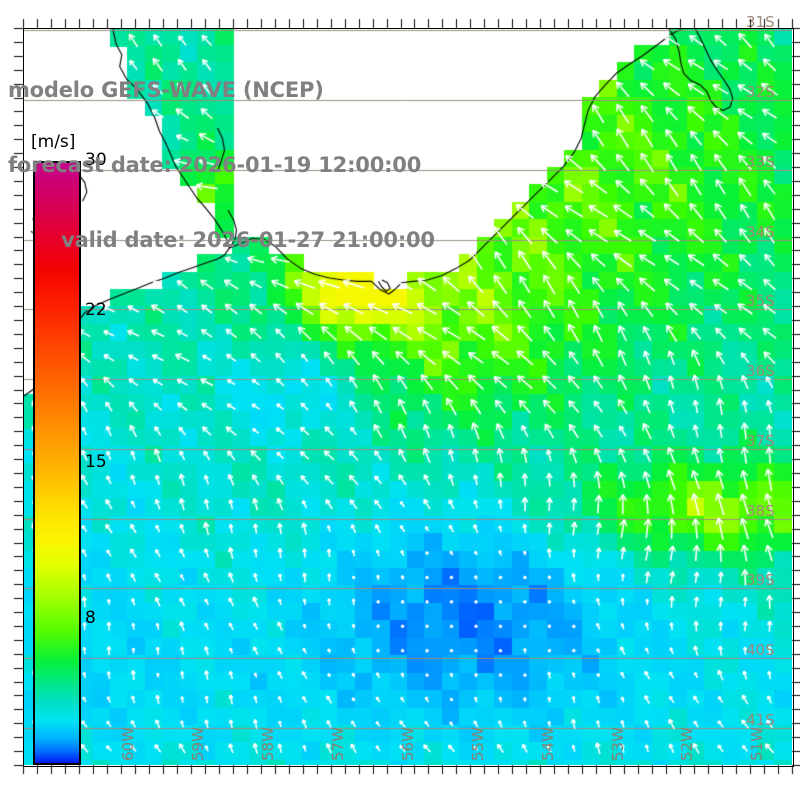 This screenshot has width=800, height=800. I want to click on longitude-label-57W: 57W, so click(337, 744).